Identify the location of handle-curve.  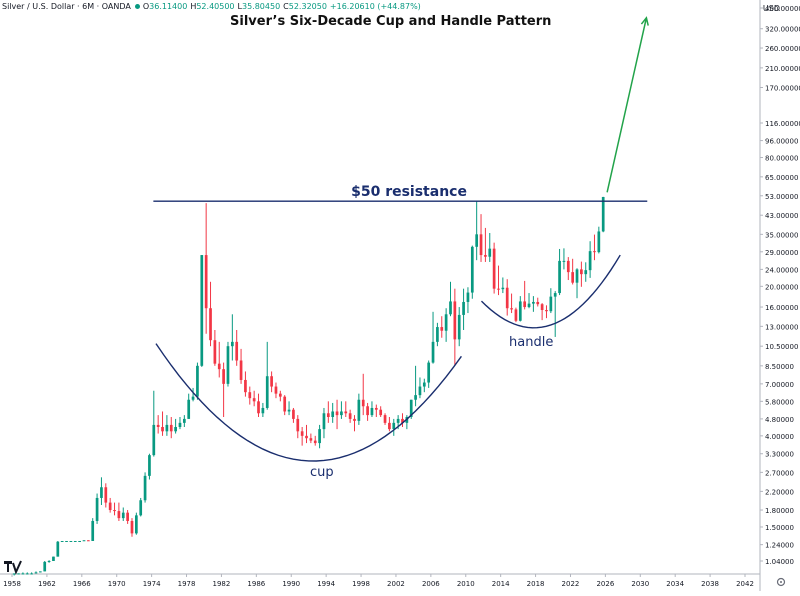
(550, 291).